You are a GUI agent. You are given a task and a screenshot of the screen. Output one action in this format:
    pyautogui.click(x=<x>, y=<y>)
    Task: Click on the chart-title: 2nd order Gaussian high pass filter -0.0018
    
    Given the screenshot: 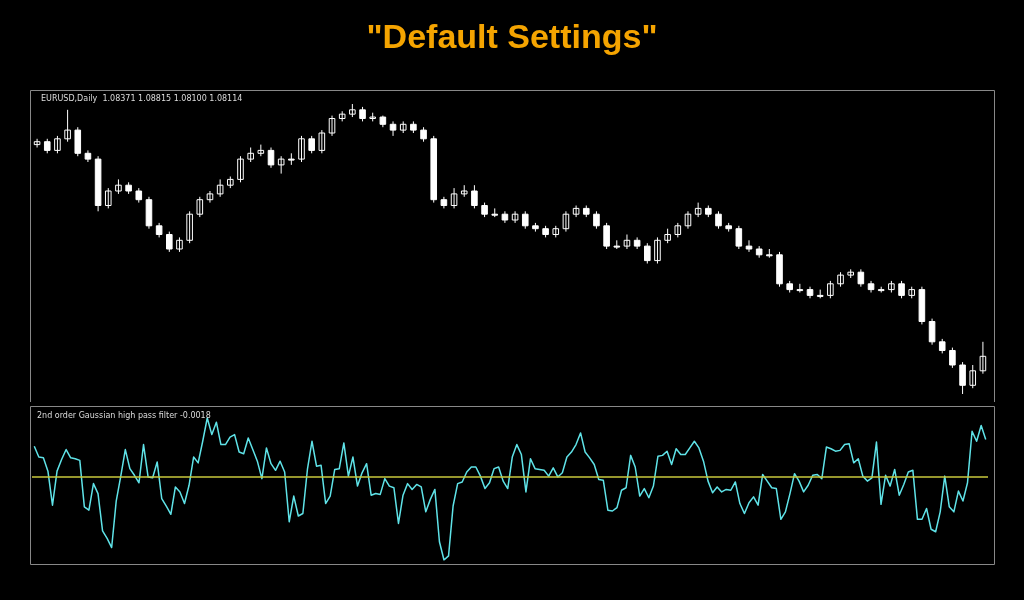 What is the action you would take?
    pyautogui.click(x=124, y=415)
    